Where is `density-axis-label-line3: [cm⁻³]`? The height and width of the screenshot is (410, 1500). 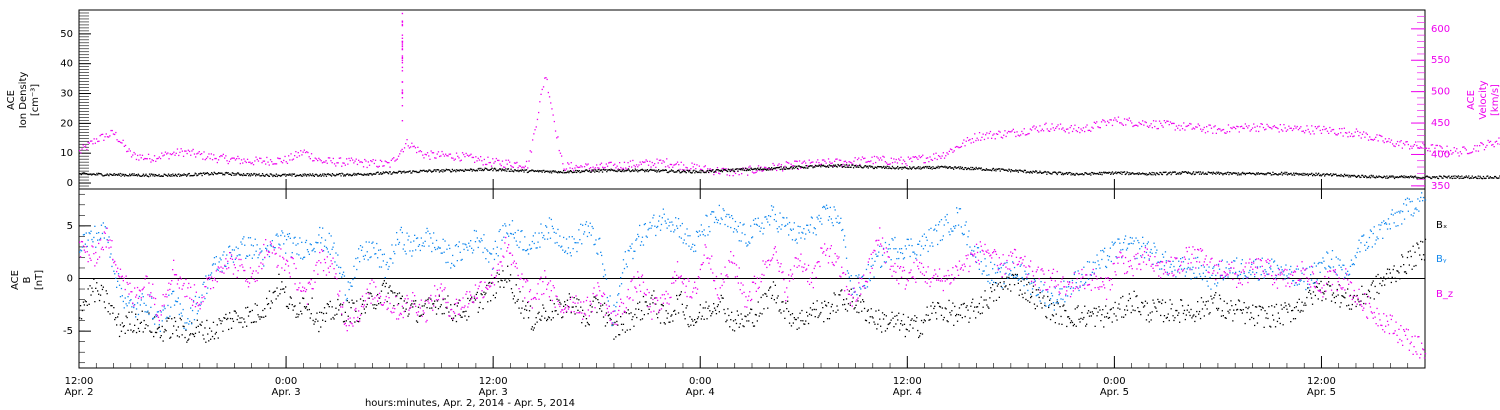
density-axis-label-line3: [cm⁻³] is located at coordinates (35, 100).